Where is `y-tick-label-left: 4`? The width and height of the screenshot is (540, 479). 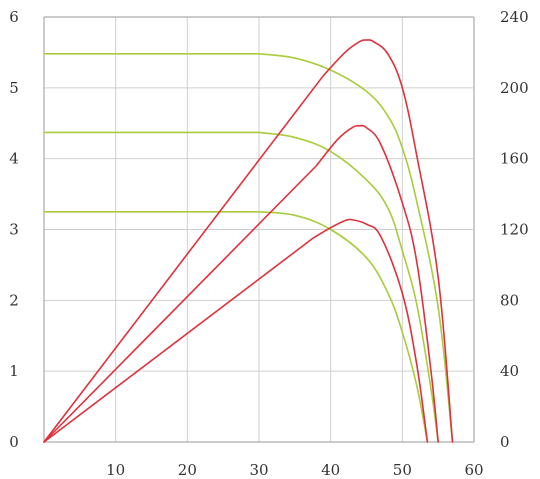 y-tick-label-left: 4 is located at coordinates (14, 159).